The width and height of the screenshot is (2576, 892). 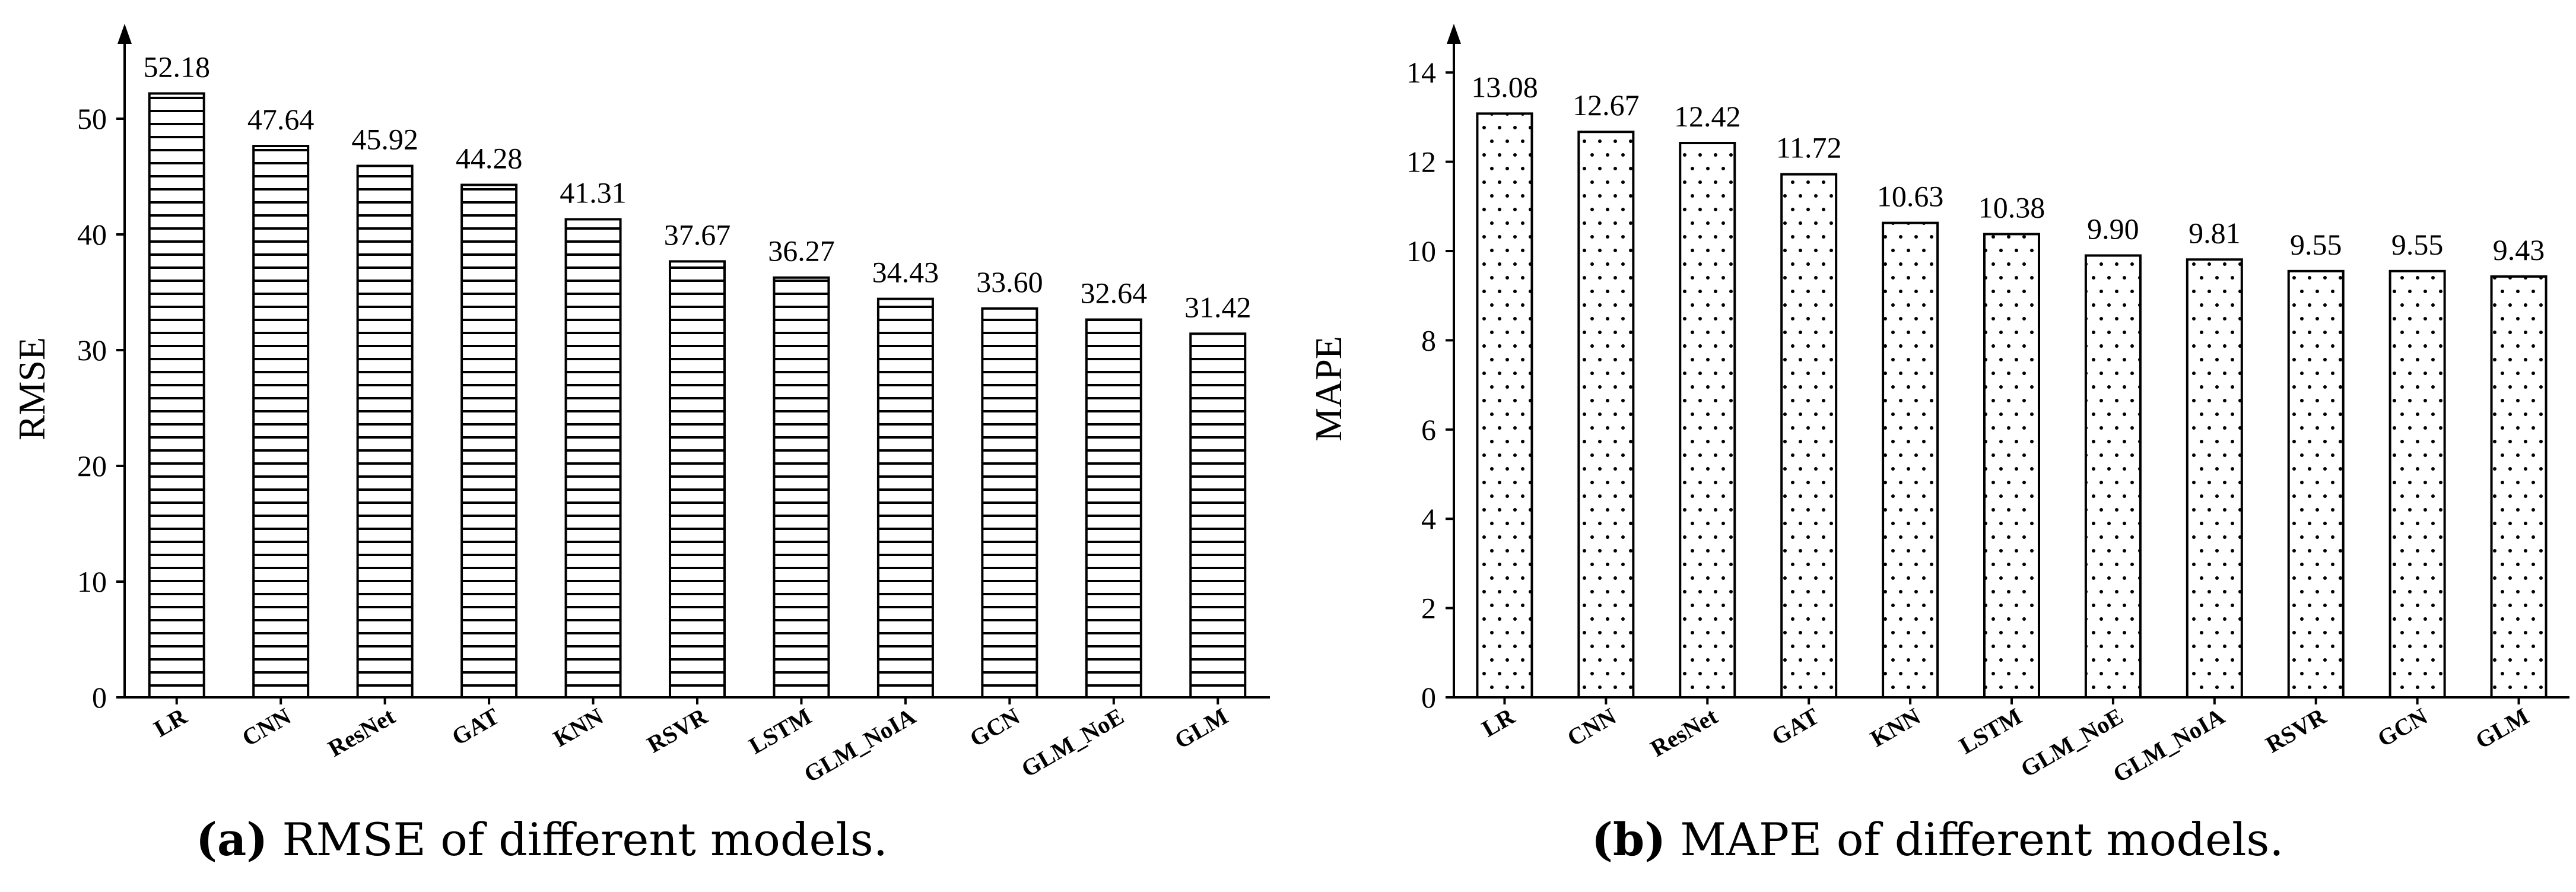 I want to click on rmse-y-axis-arrow-icon, so click(x=124, y=34).